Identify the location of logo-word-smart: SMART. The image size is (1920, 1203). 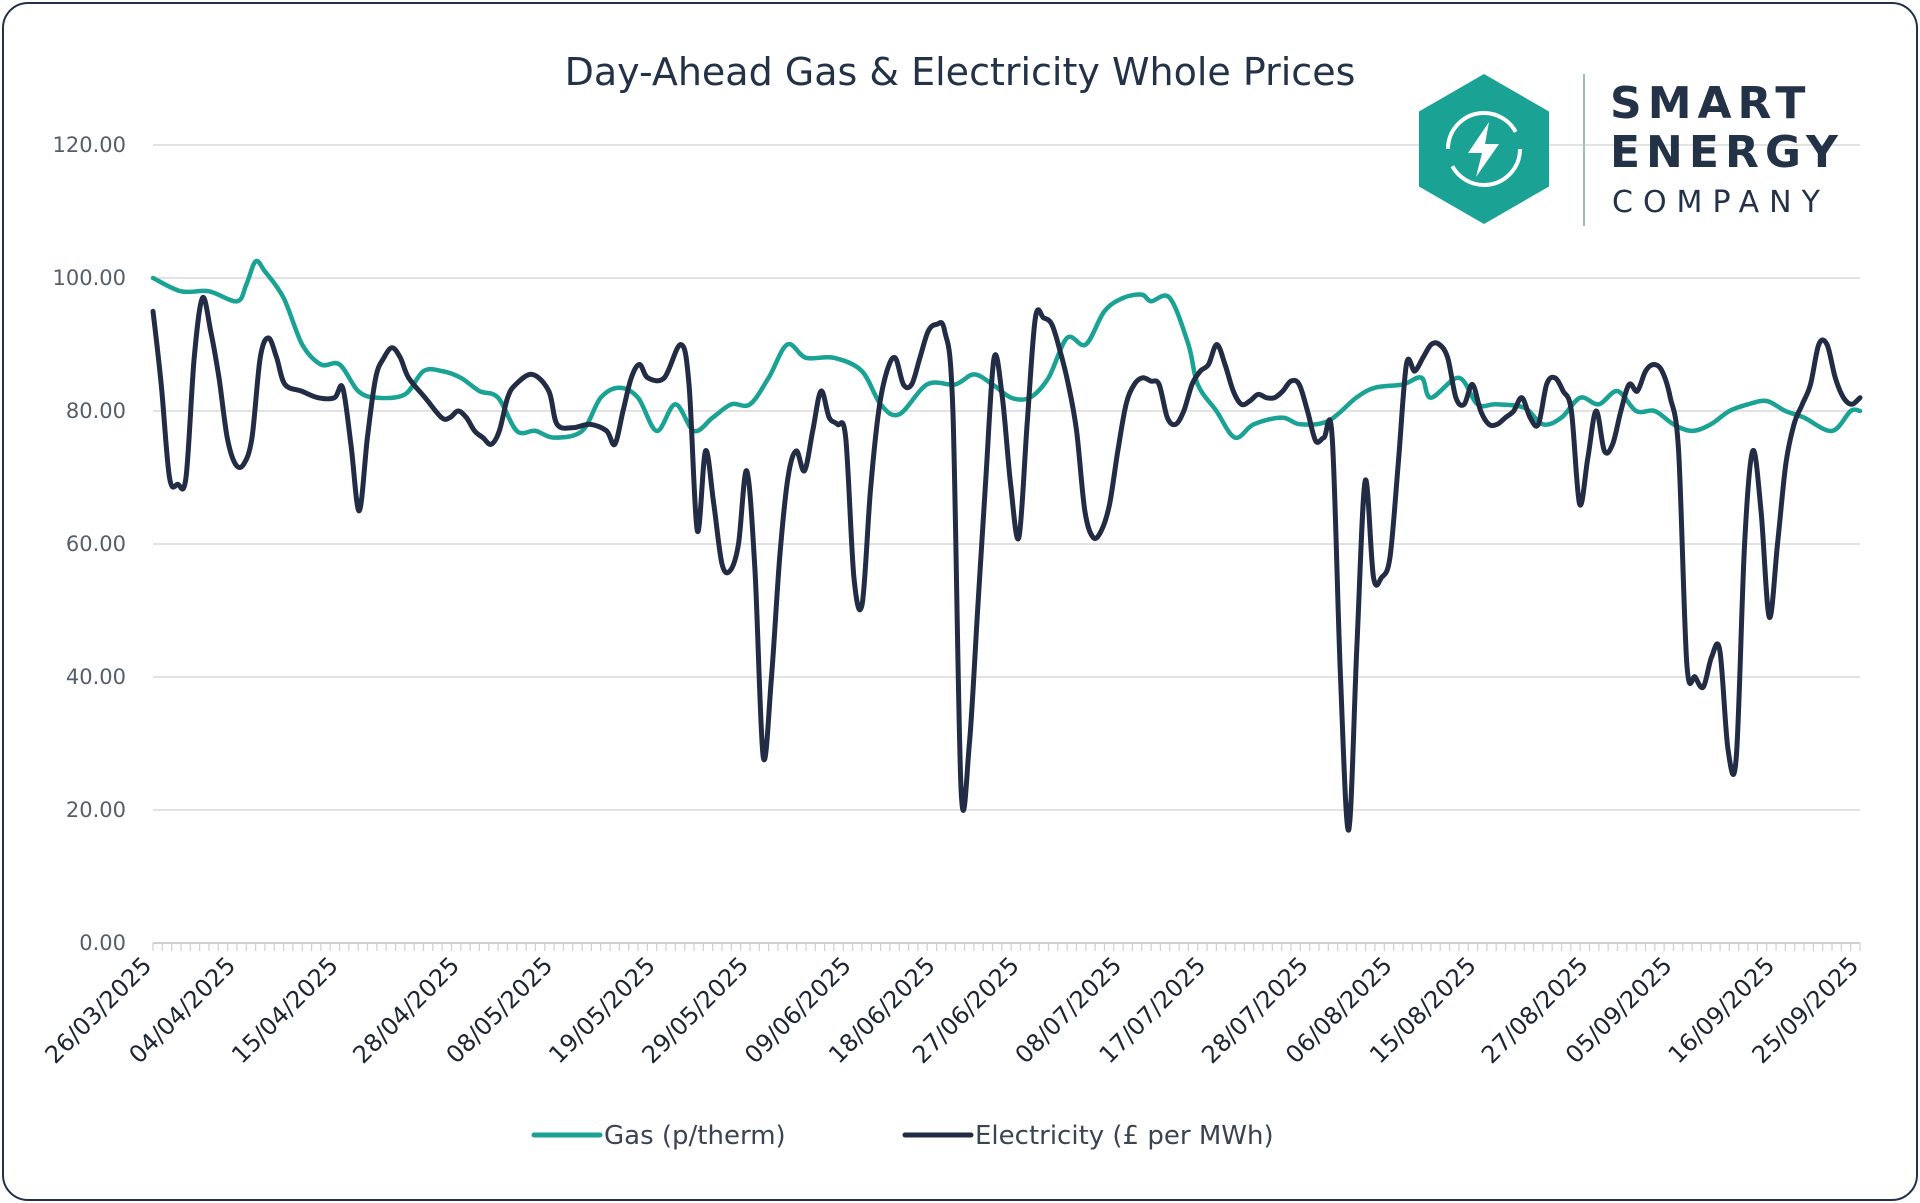
(1710, 103).